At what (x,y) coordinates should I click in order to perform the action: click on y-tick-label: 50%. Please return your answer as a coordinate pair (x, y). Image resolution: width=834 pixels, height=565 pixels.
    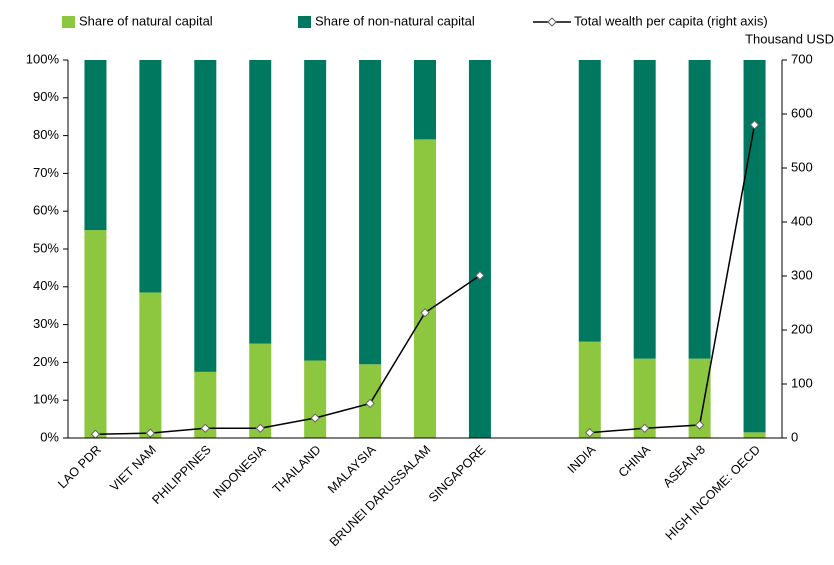
    Looking at the image, I should click on (46, 247).